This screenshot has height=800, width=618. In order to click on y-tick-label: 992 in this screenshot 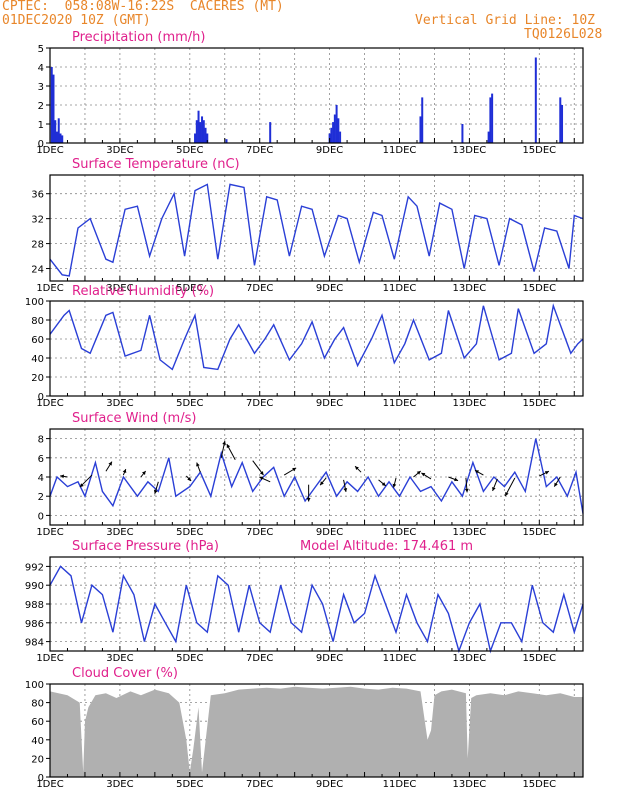, I will do `click(34, 567)`.